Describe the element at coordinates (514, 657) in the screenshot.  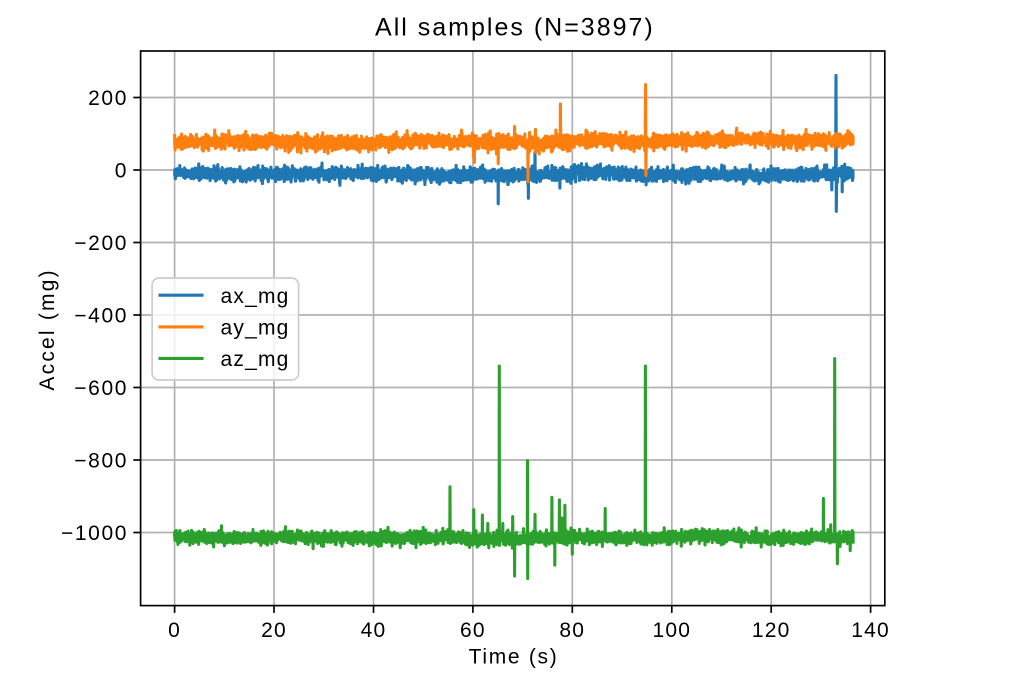
I see `svg-text: Time (s)` at that location.